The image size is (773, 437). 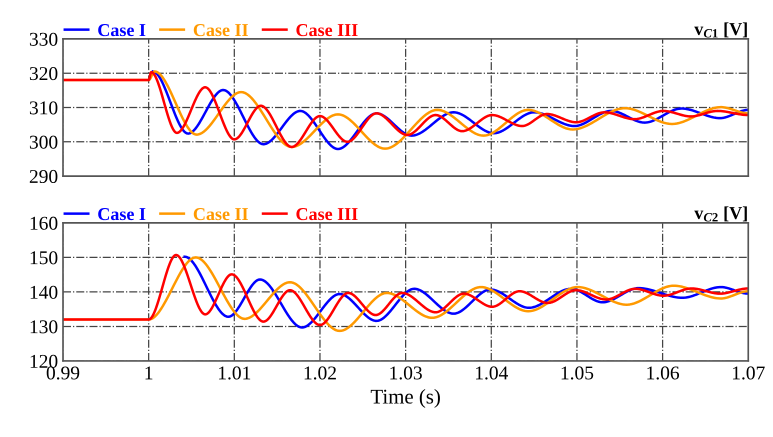 I want to click on x-tick-label: 1.02, so click(x=320, y=373).